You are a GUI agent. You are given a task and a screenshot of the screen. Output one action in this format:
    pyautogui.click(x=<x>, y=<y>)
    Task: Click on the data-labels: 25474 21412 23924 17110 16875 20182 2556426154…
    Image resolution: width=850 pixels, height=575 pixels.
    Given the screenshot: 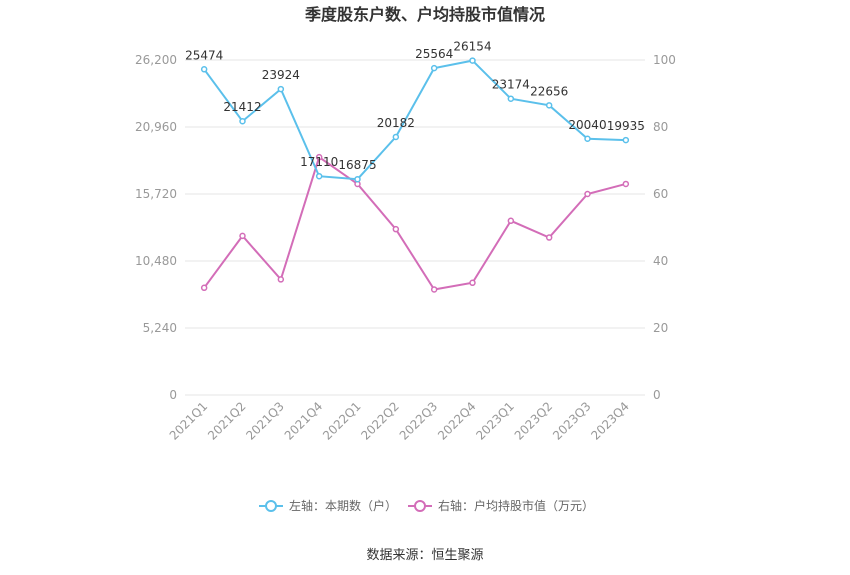 What is the action you would take?
    pyautogui.click(x=415, y=106)
    